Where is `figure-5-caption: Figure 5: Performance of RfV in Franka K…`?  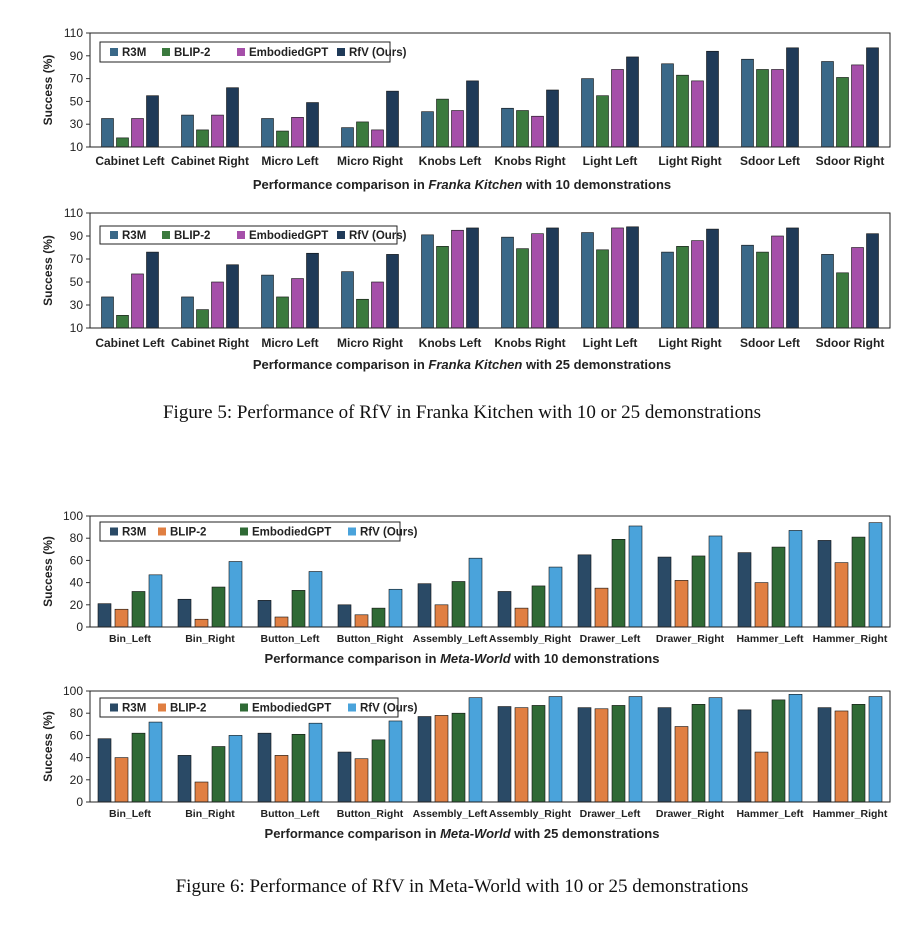 figure-5-caption: Figure 5: Performance of RfV in Franka K… is located at coordinates (462, 412).